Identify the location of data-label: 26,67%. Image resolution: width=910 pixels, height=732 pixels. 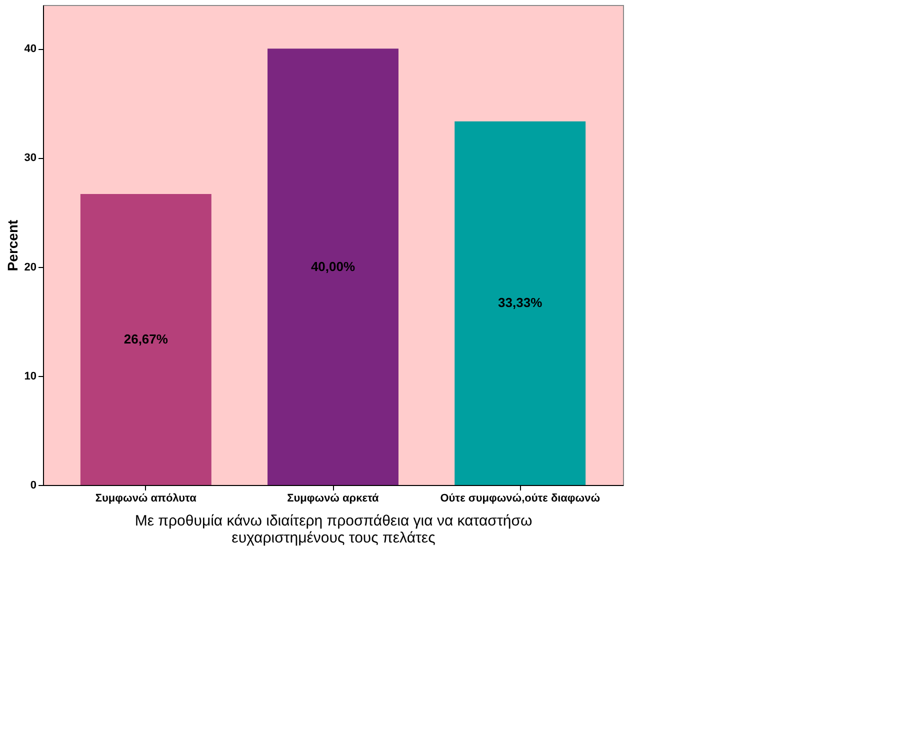
(146, 339).